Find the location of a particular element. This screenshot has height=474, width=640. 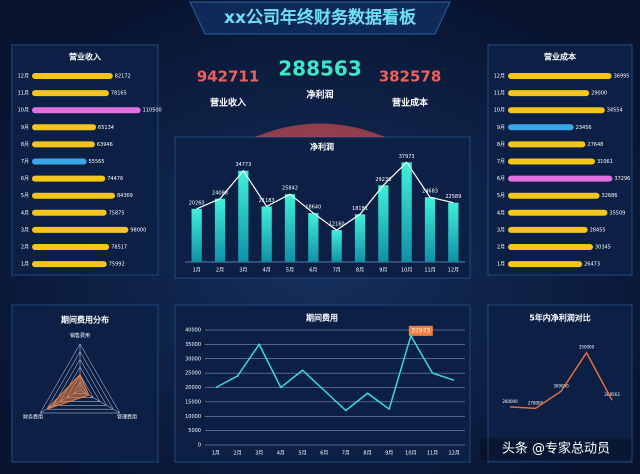

value-label: 288563 is located at coordinates (612, 394).